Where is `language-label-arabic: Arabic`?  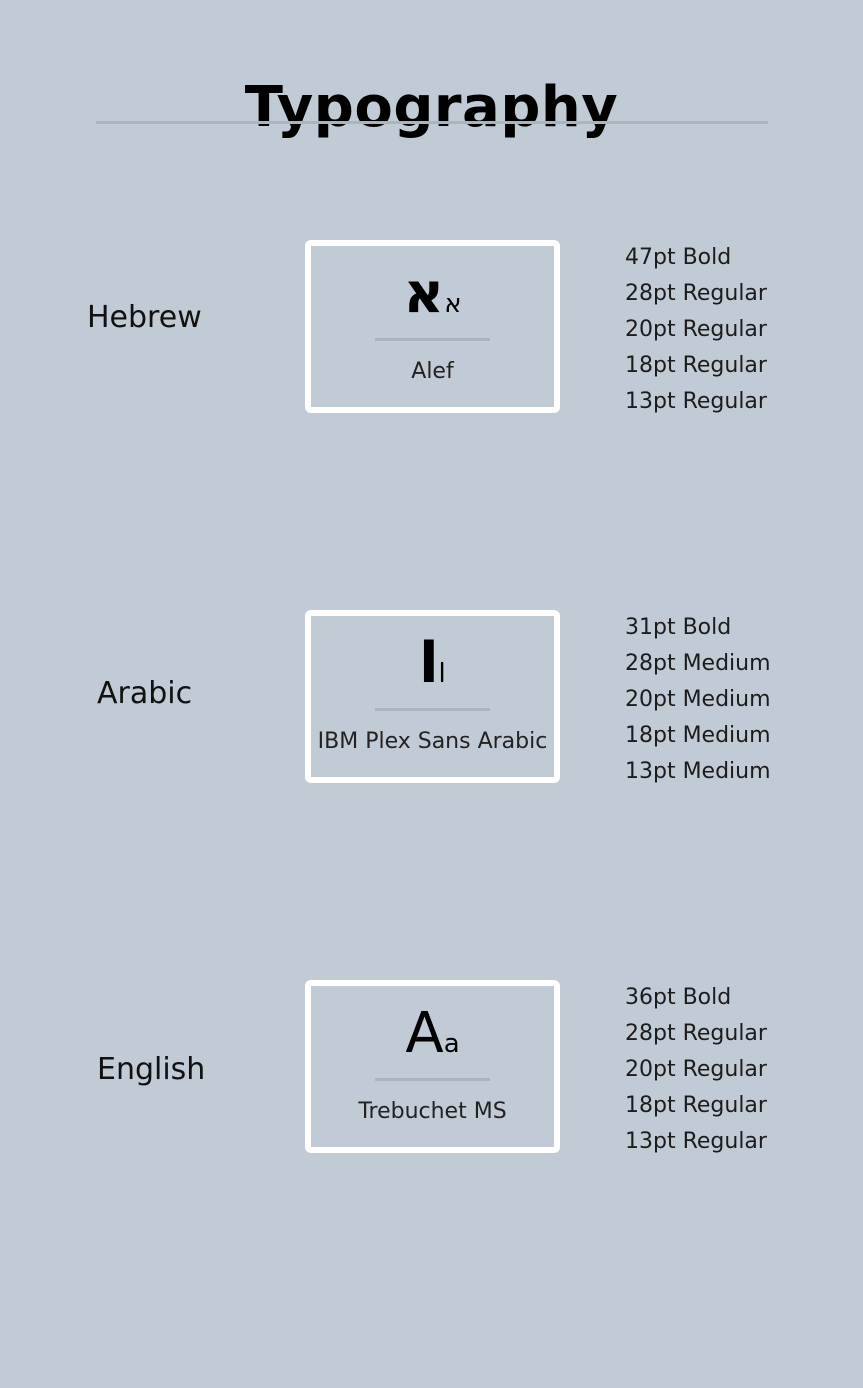 language-label-arabic: Arabic is located at coordinates (145, 693).